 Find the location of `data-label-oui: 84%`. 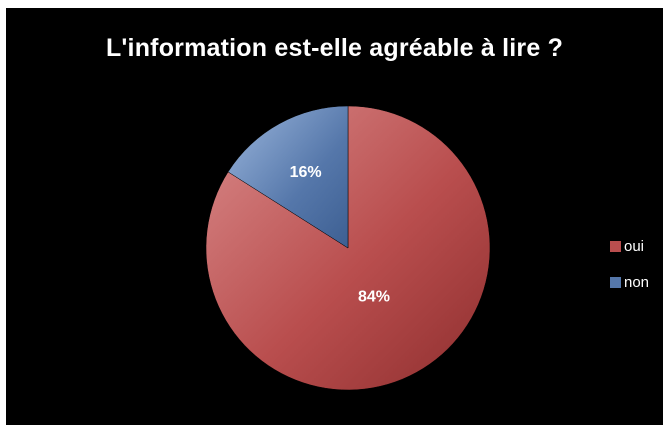

data-label-oui: 84% is located at coordinates (374, 296).